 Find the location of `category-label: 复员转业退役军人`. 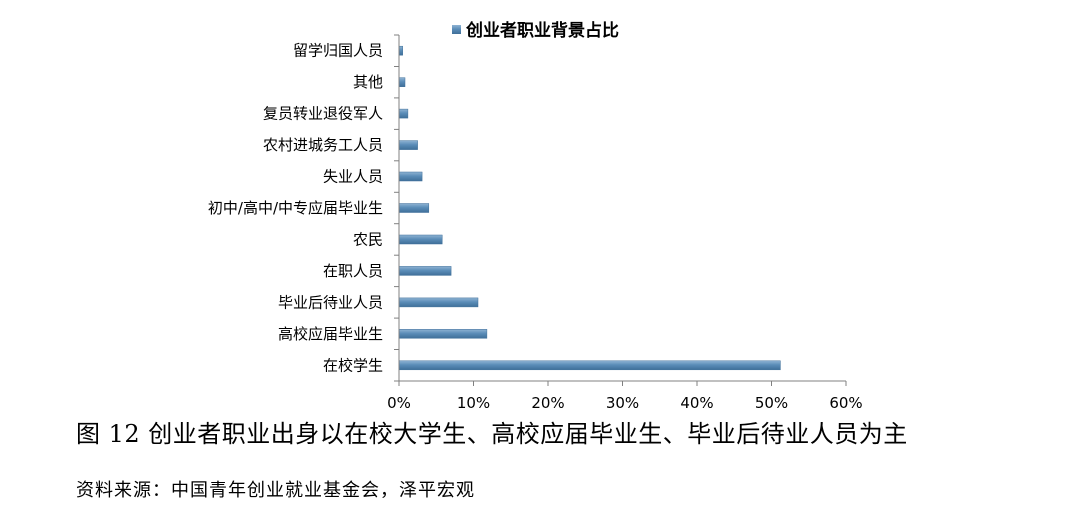

category-label: 复员转业退役军人 is located at coordinates (323, 114).